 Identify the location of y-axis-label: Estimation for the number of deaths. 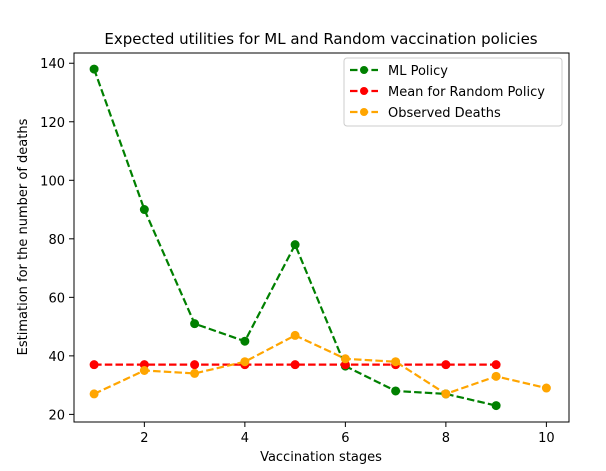
(23, 236).